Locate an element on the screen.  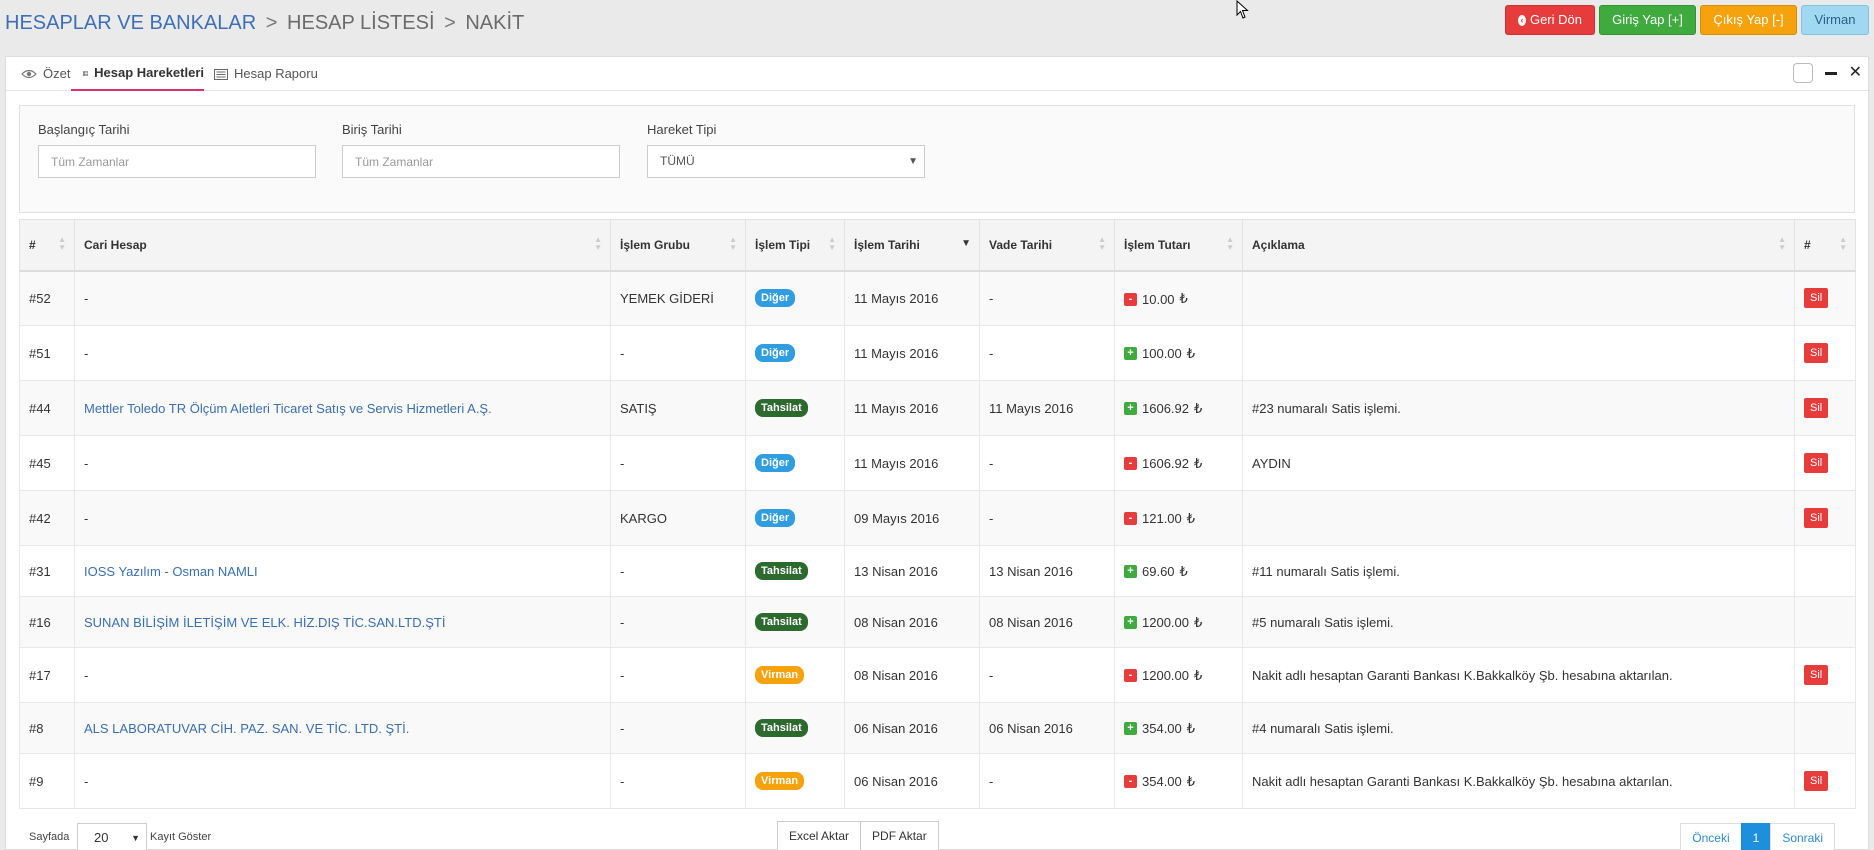
col-header-desc: Açıklama ▲ ▼ is located at coordinates (1518, 245).